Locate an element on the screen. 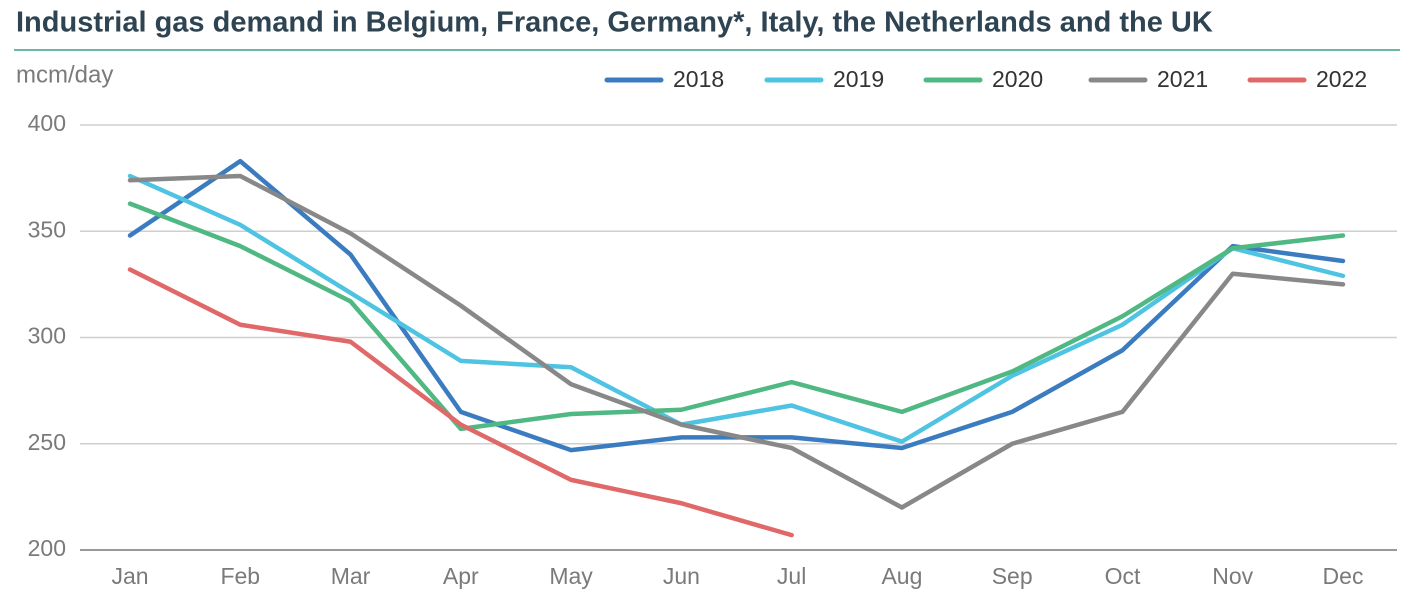  legend-label: 2021 is located at coordinates (1182, 79).